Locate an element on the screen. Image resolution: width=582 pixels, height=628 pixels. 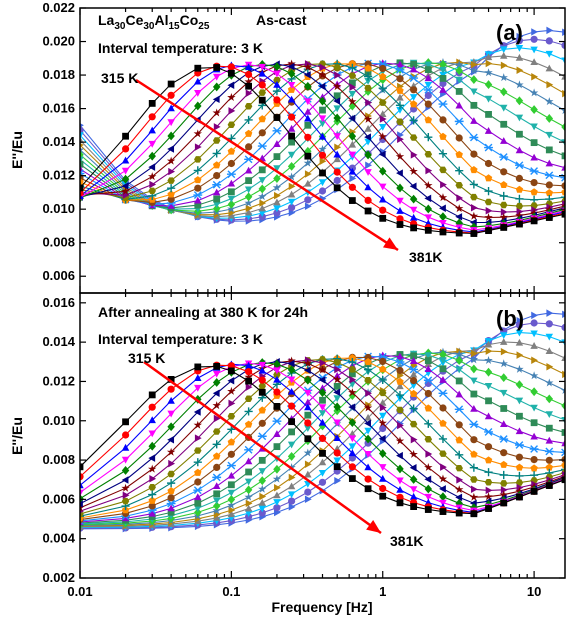
panel-b-arrow-end-label: 381K is located at coordinates (406, 541).